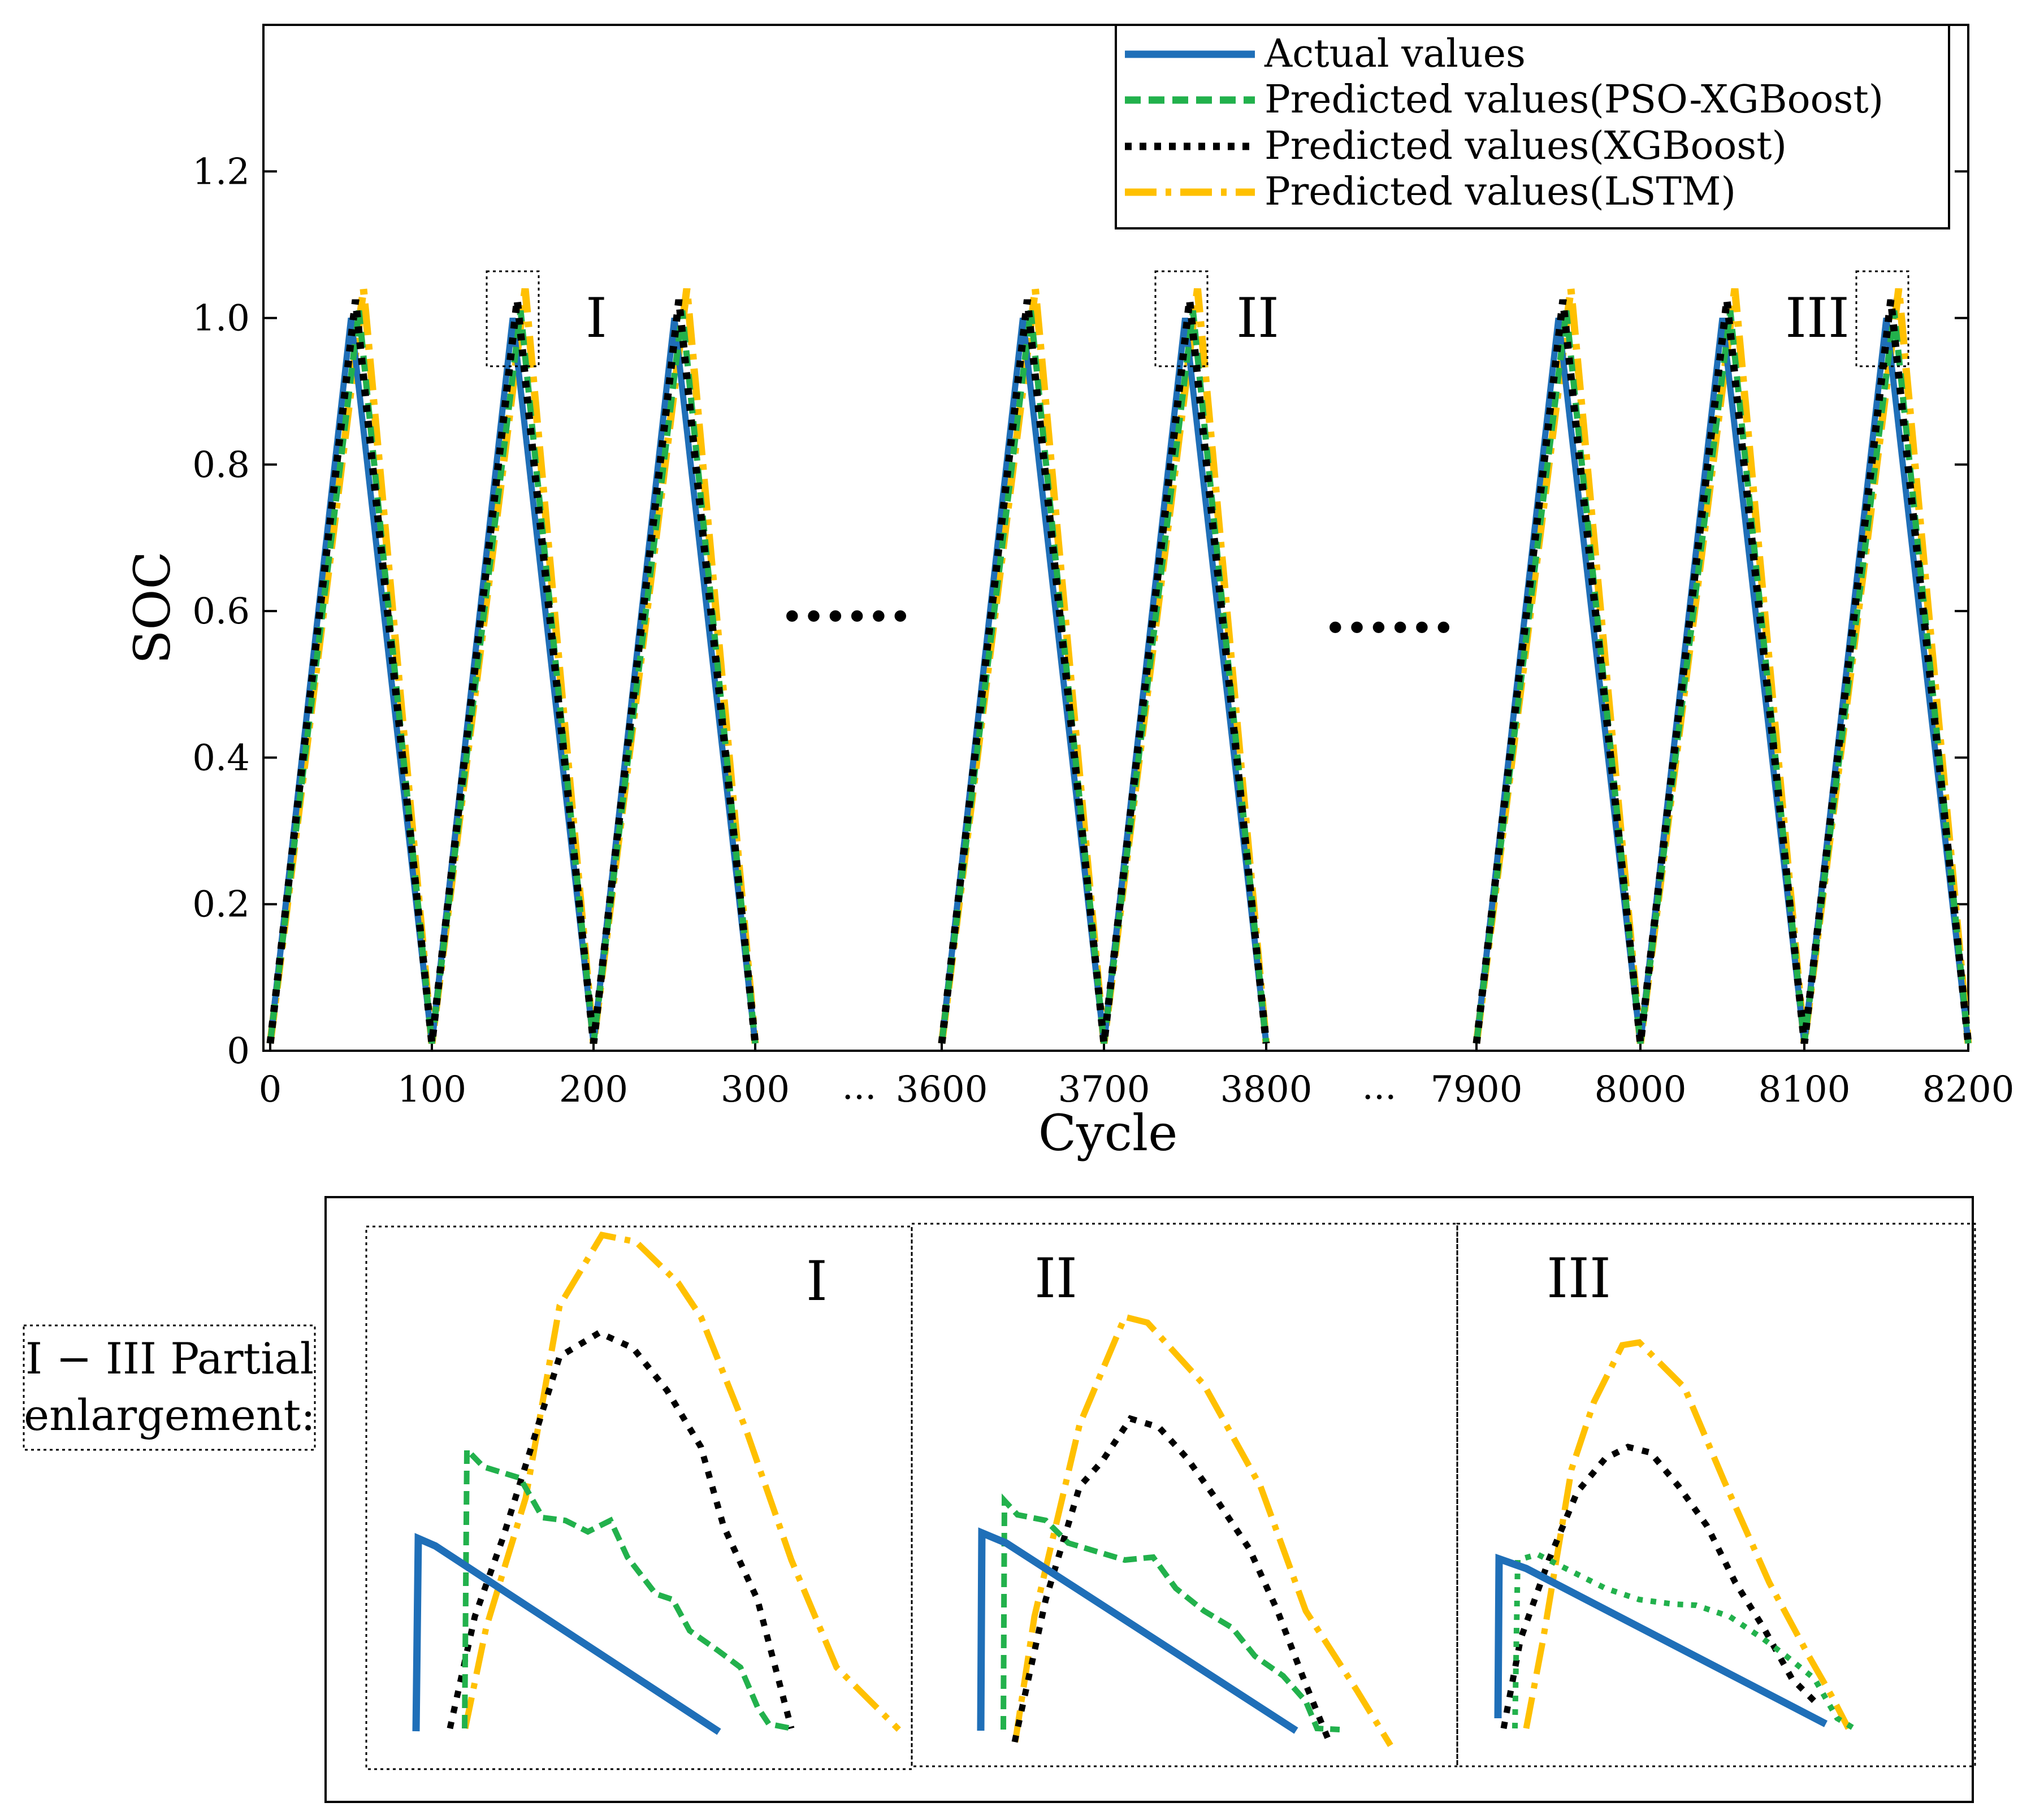 The height and width of the screenshot is (1820, 2044). I want to click on y-tick-label: 0.8, so click(221, 465).